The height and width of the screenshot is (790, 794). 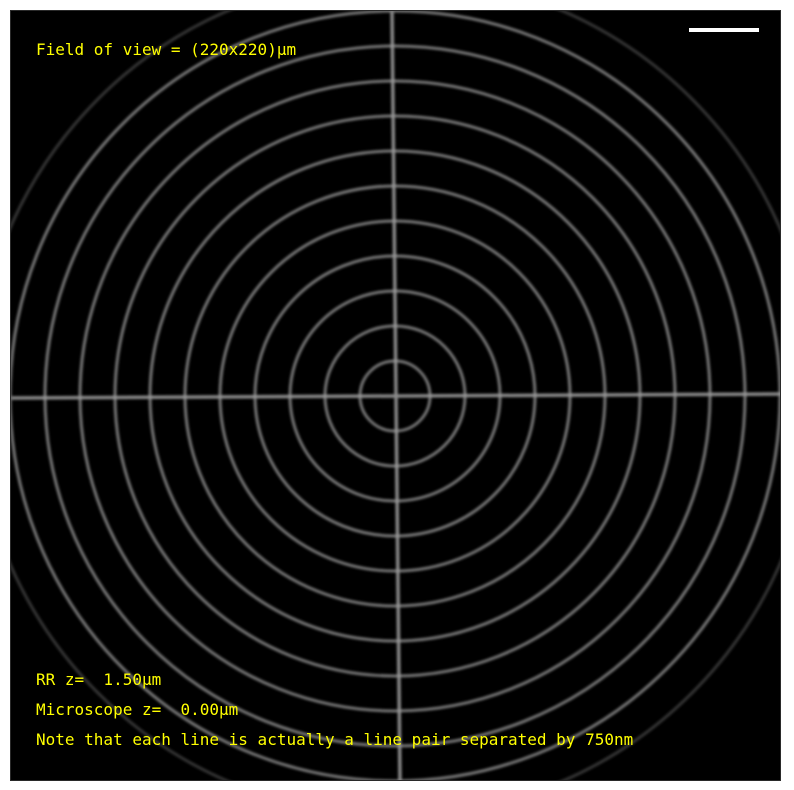 I want to click on field-of-view-label: Field of view = (220x220)μm, so click(x=166, y=49).